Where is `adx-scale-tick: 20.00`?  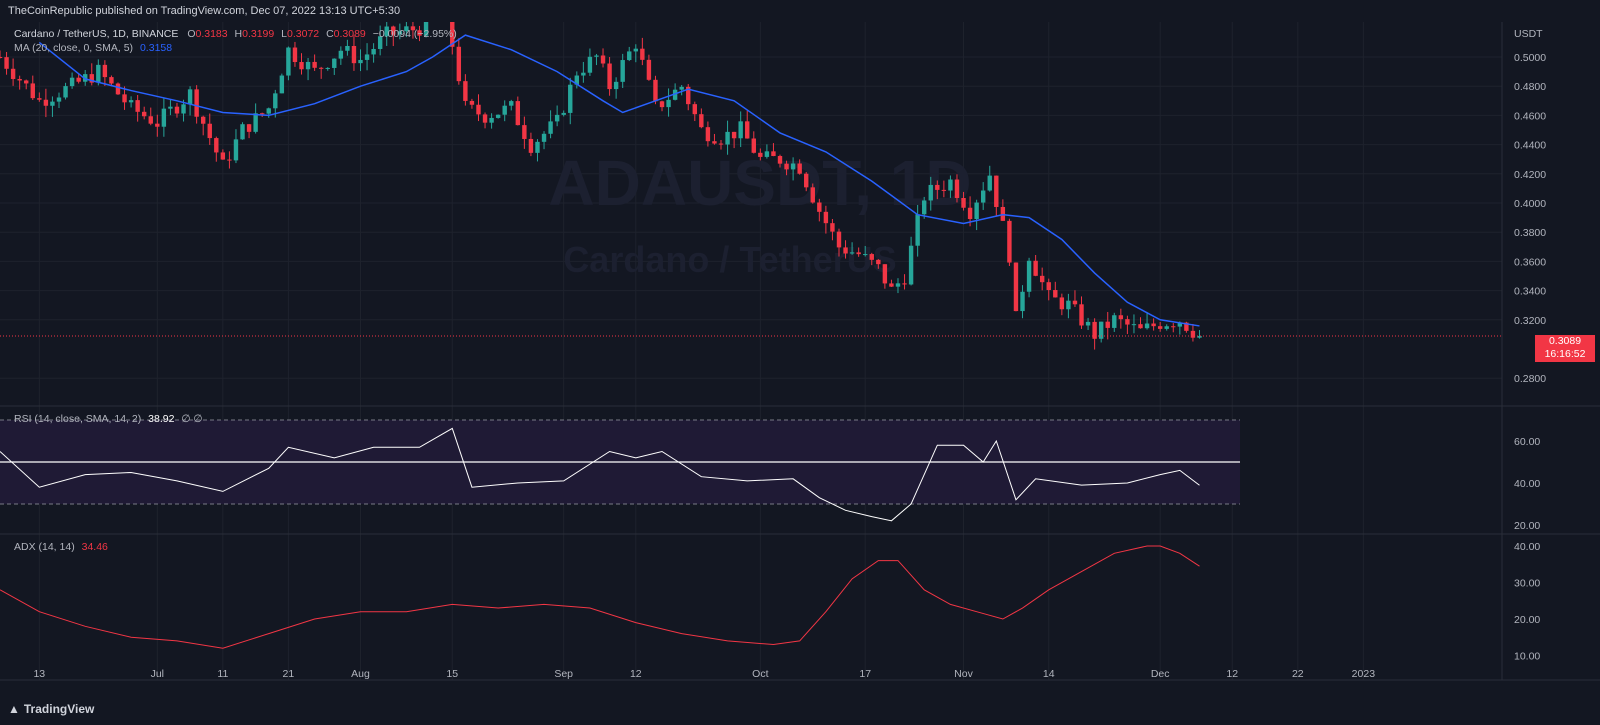
adx-scale-tick: 20.00 is located at coordinates (1527, 620).